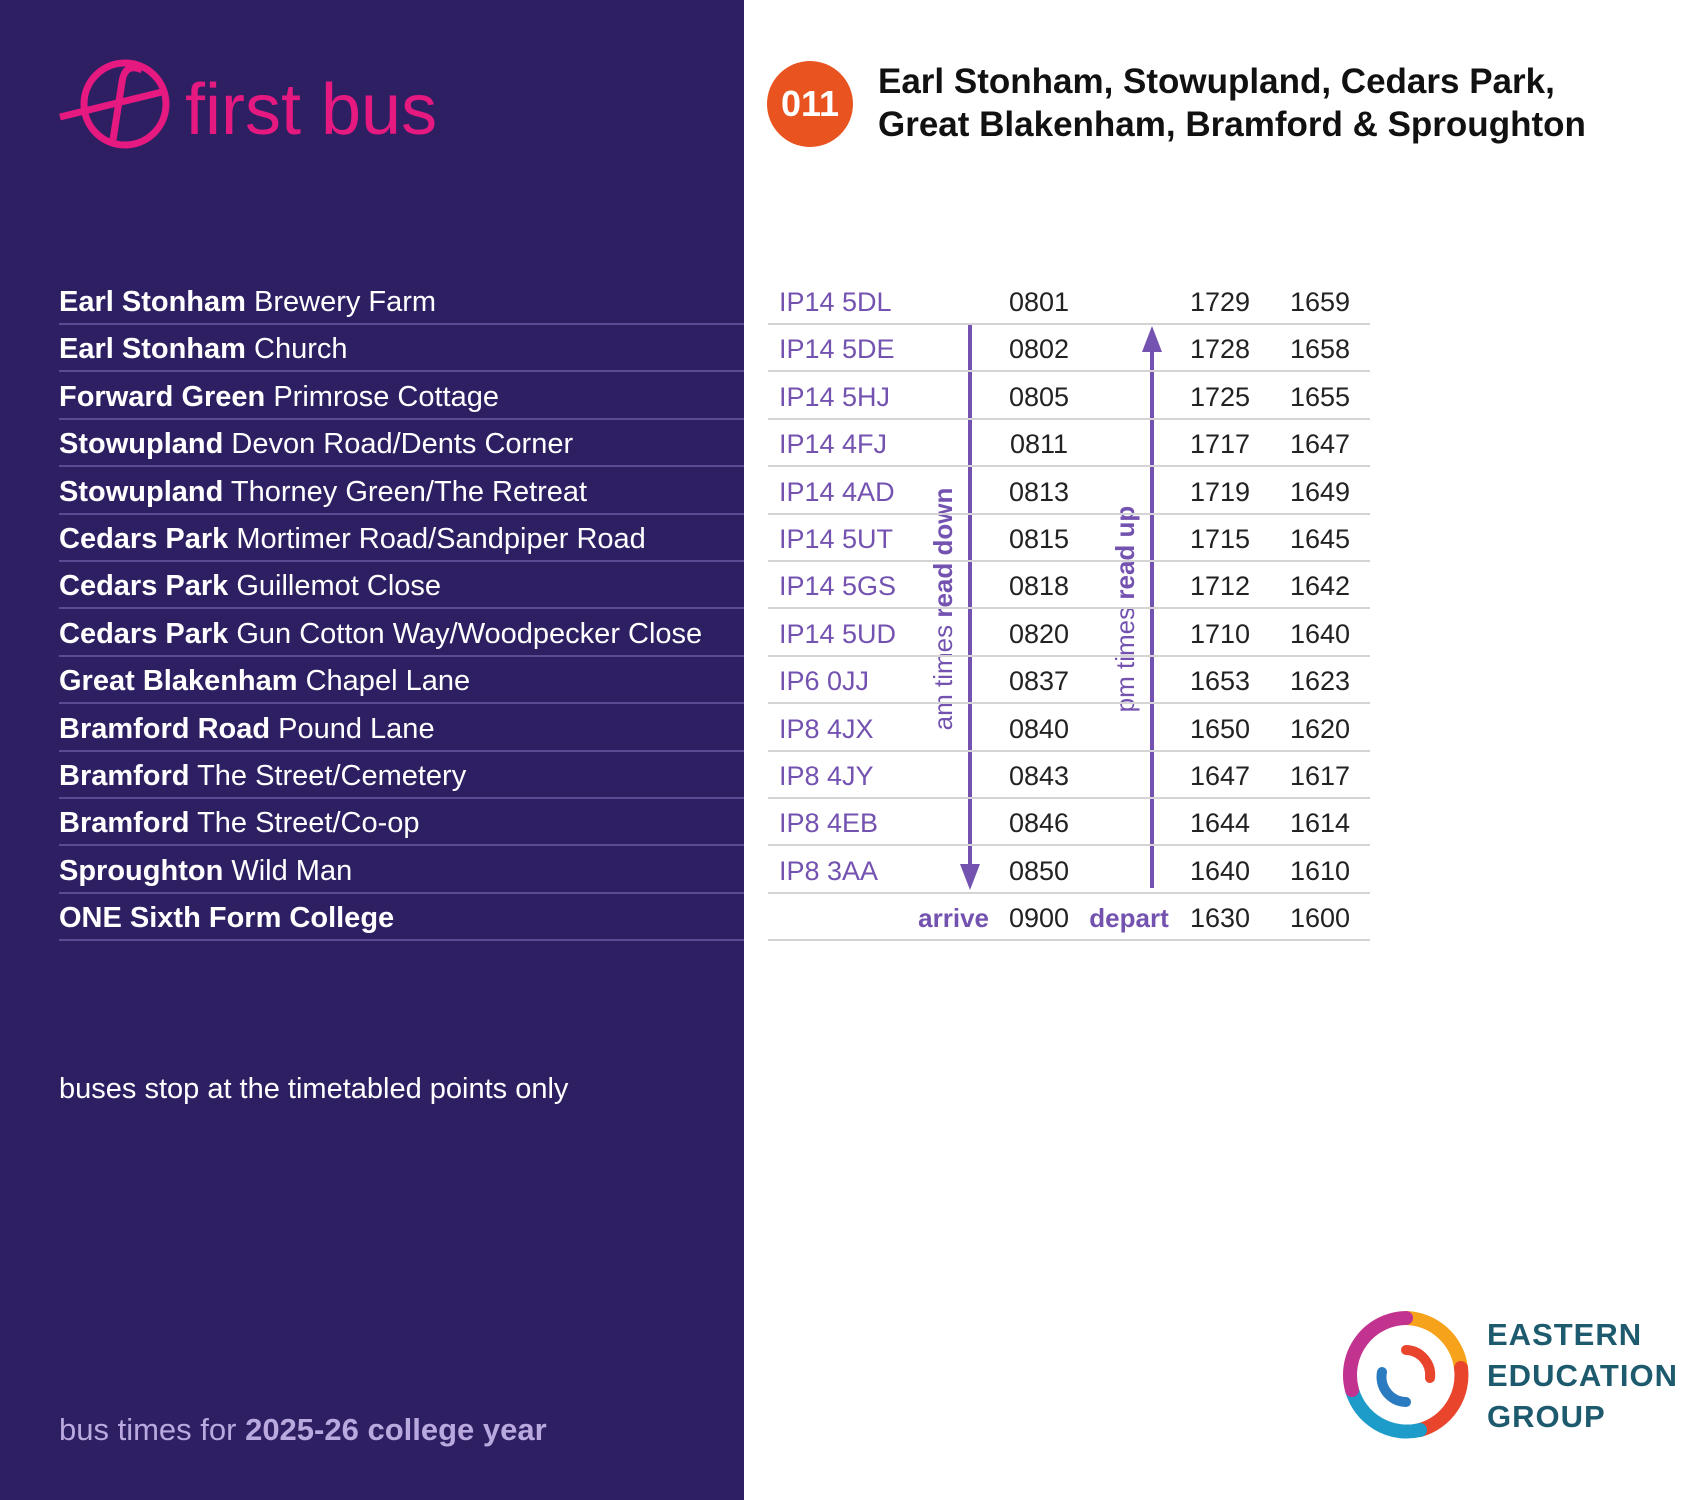 Image resolution: width=1689 pixels, height=1500 pixels. Describe the element at coordinates (837, 349) in the screenshot. I see `postcode: IP14 5DE` at that location.